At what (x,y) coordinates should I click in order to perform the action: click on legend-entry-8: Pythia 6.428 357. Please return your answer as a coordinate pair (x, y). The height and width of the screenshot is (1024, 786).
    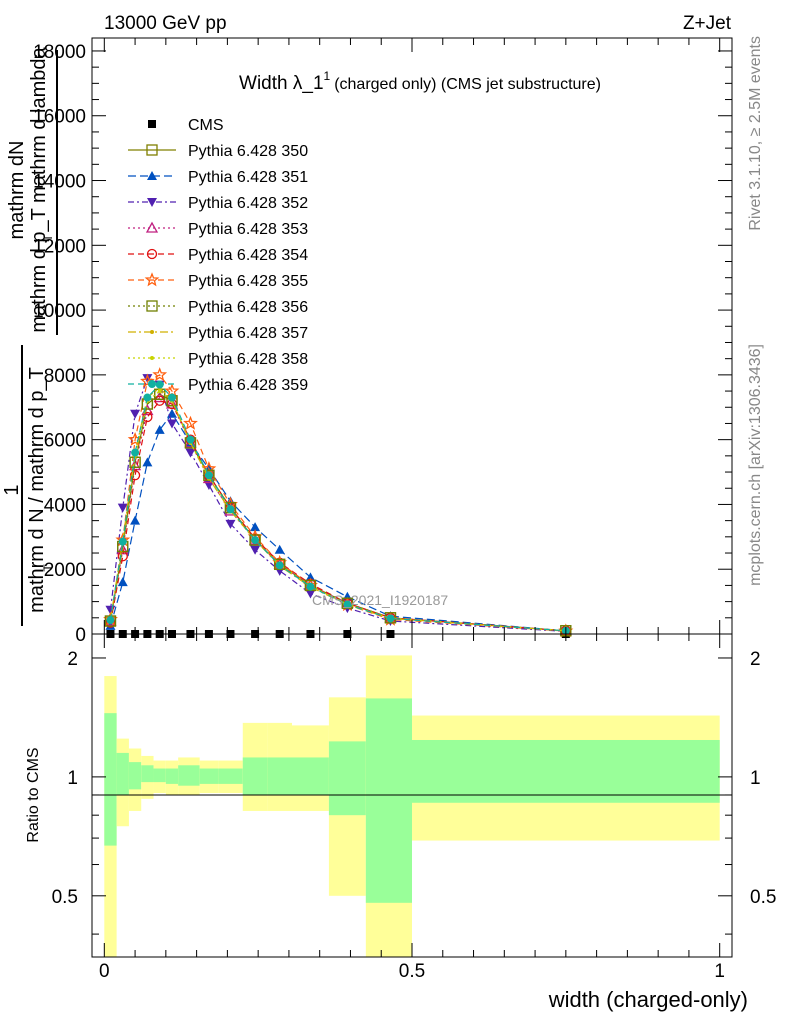
    Looking at the image, I should click on (218, 333).